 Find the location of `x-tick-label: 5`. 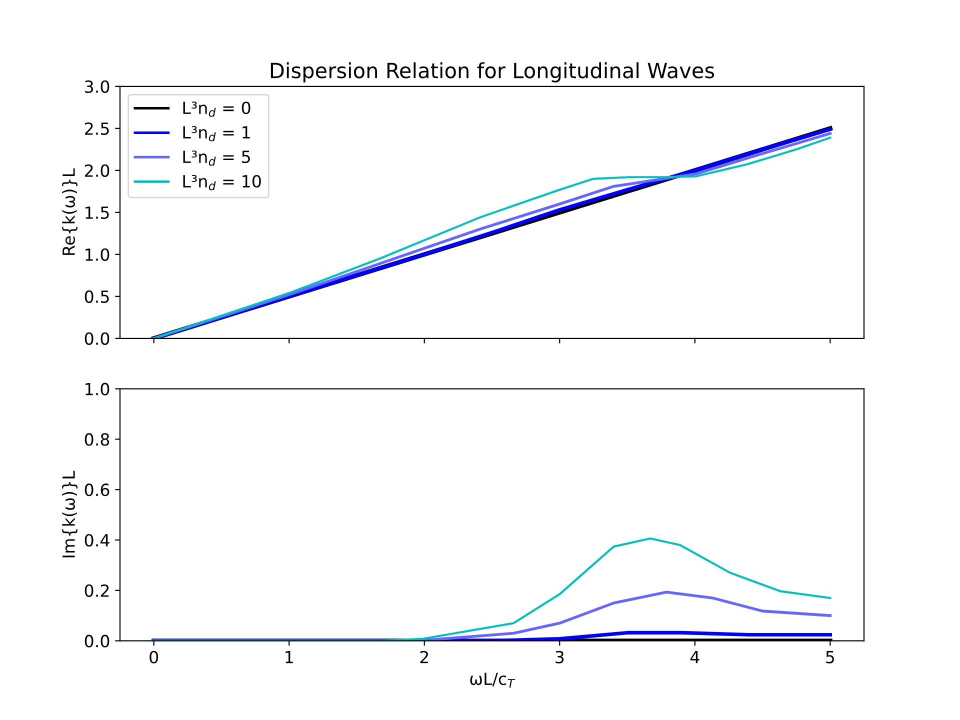

x-tick-label: 5 is located at coordinates (830, 657).